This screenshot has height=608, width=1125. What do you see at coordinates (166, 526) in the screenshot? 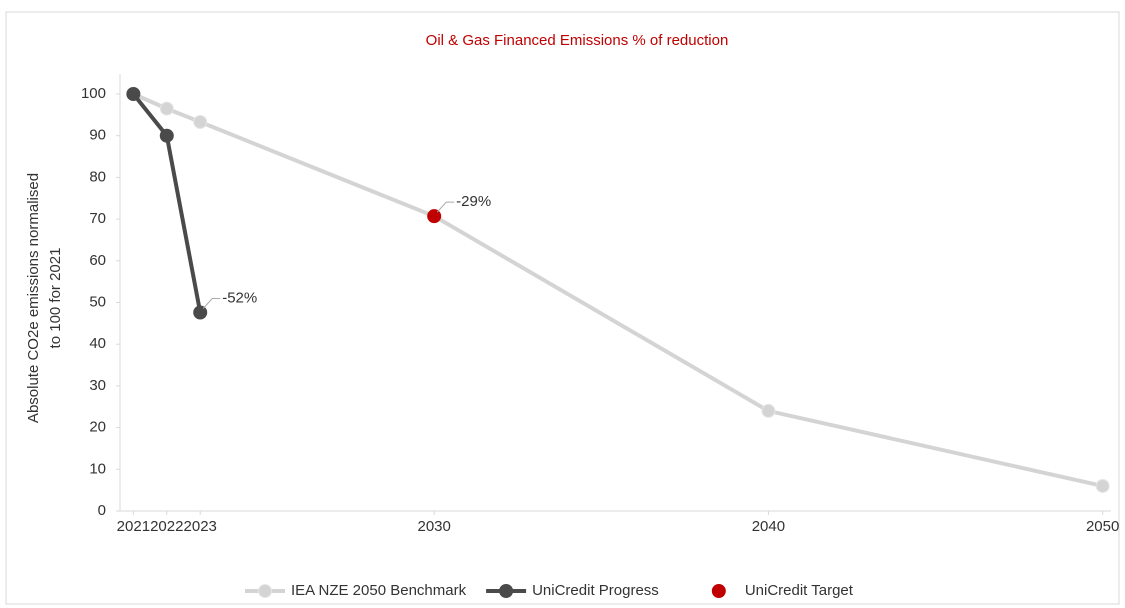
I see `x-tick-label: 2022` at bounding box center [166, 526].